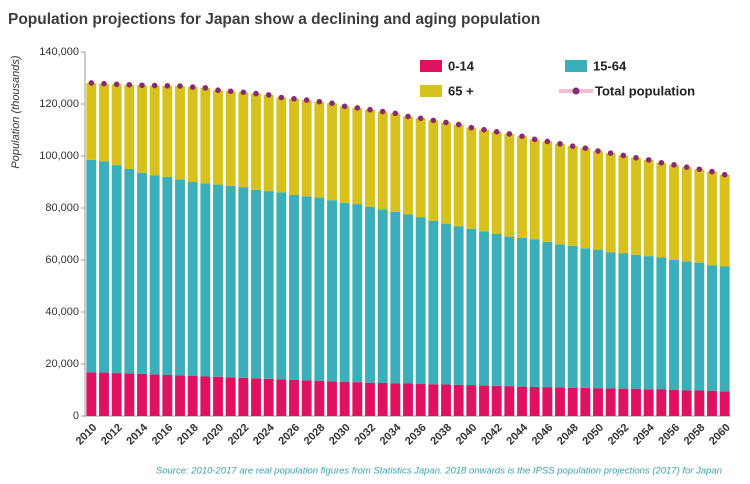  I want to click on x-tick-label: 2048, so click(568, 435).